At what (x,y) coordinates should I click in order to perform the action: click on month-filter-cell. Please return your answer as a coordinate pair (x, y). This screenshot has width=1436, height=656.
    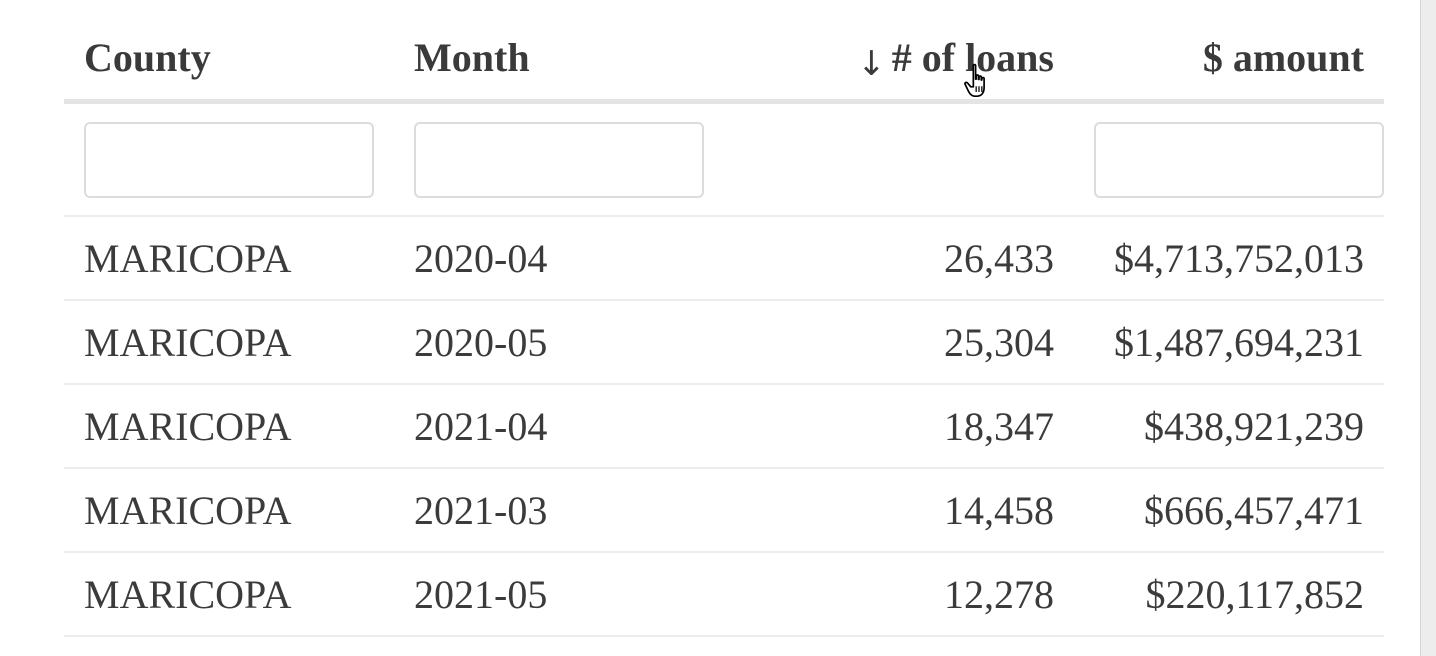
    Looking at the image, I should click on (559, 159).